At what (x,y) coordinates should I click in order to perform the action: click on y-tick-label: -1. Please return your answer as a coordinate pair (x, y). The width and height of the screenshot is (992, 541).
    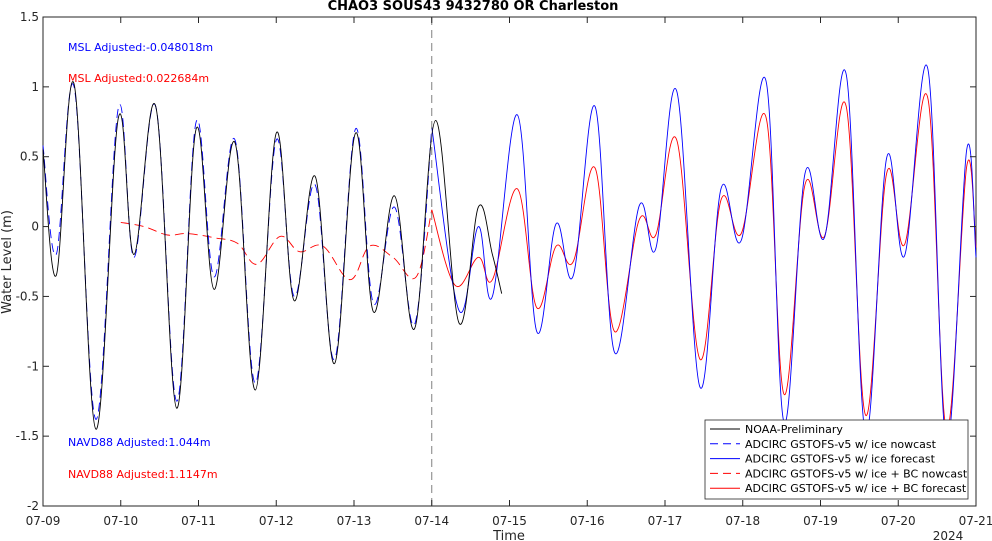
    Looking at the image, I should click on (33, 366).